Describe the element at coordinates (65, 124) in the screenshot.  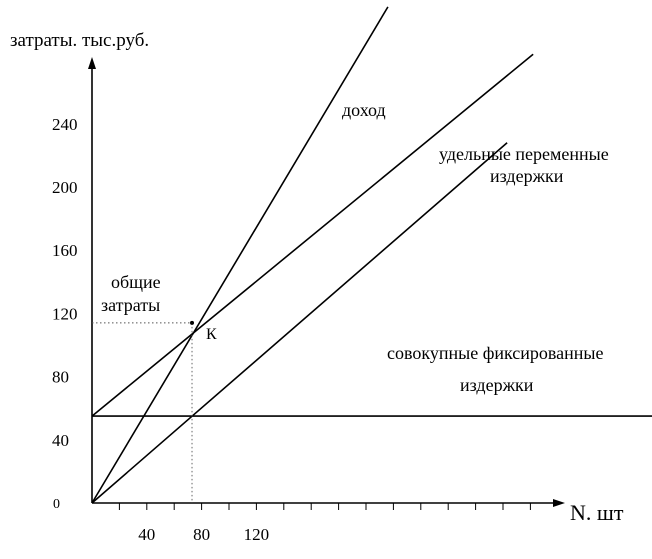
I see `y-tick-label-240: 240` at that location.